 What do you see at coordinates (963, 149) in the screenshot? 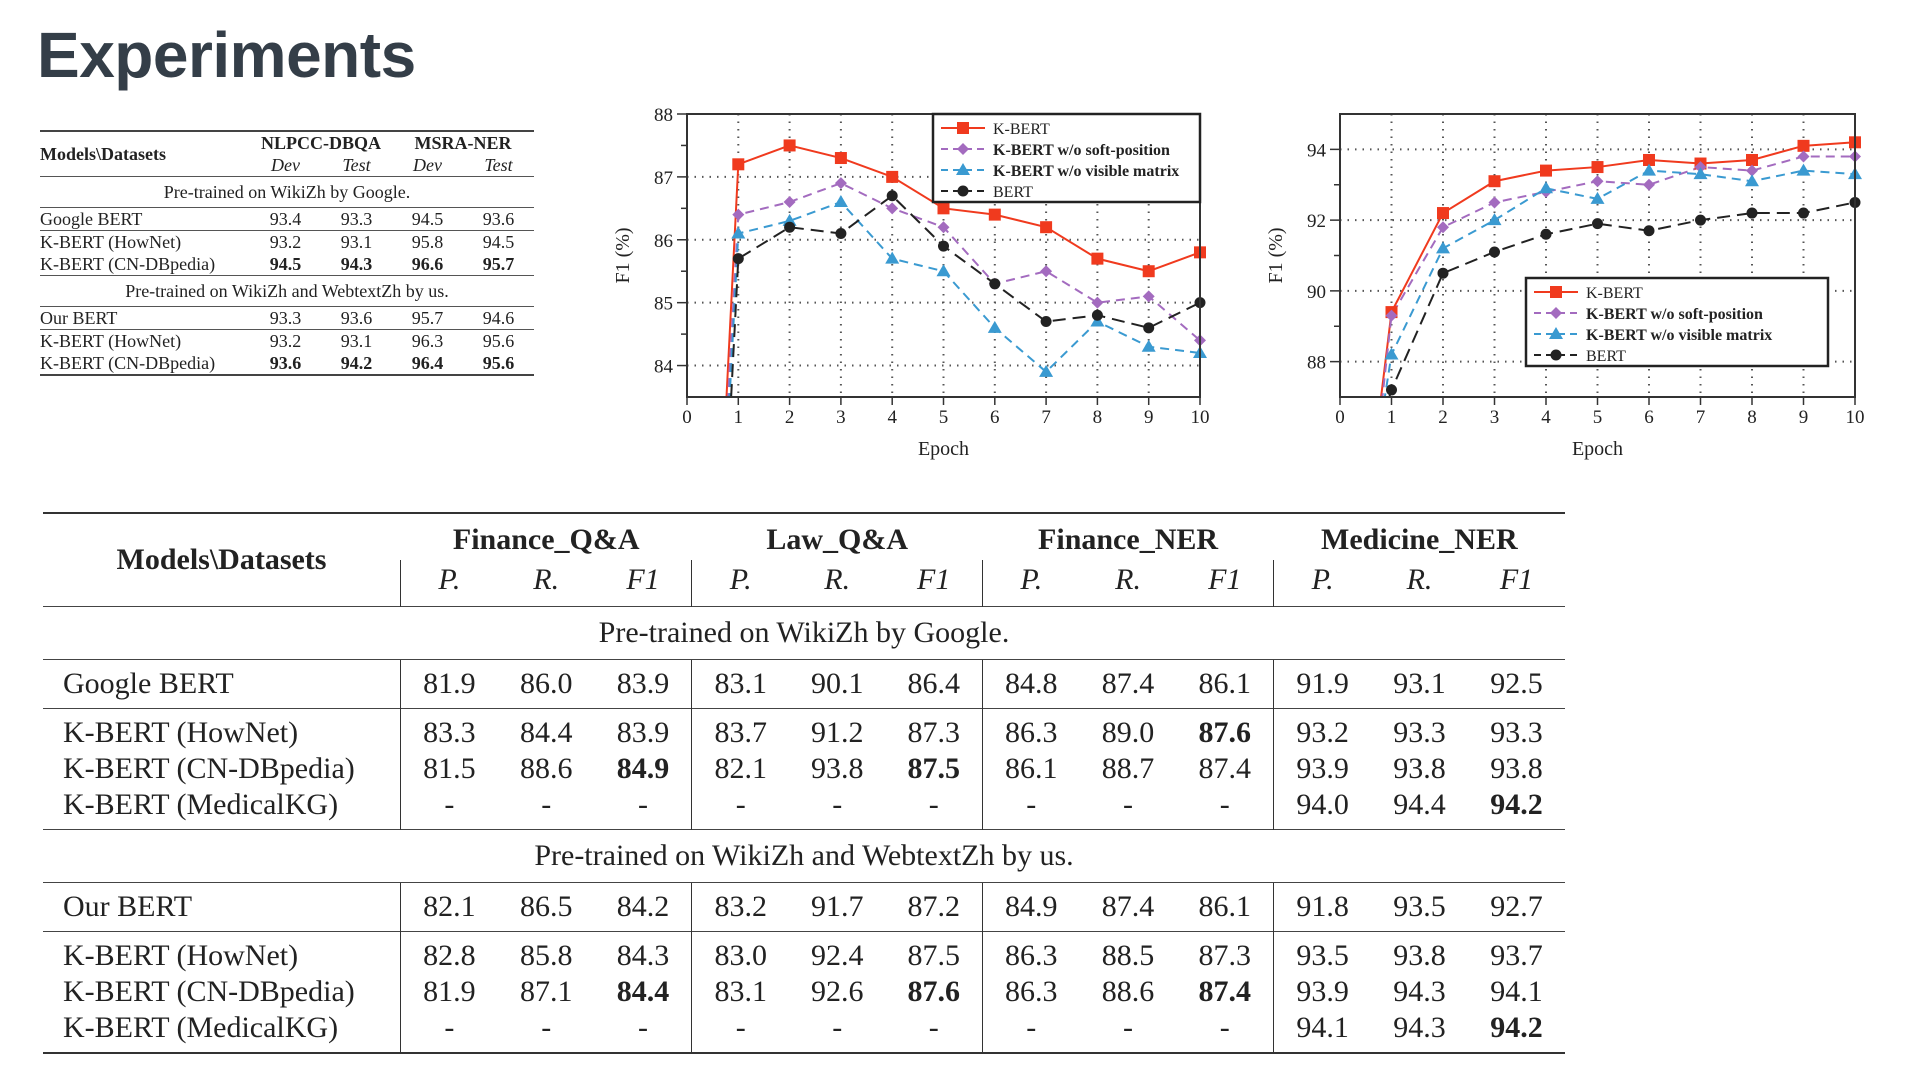
I see `legend-marker-diamond` at bounding box center [963, 149].